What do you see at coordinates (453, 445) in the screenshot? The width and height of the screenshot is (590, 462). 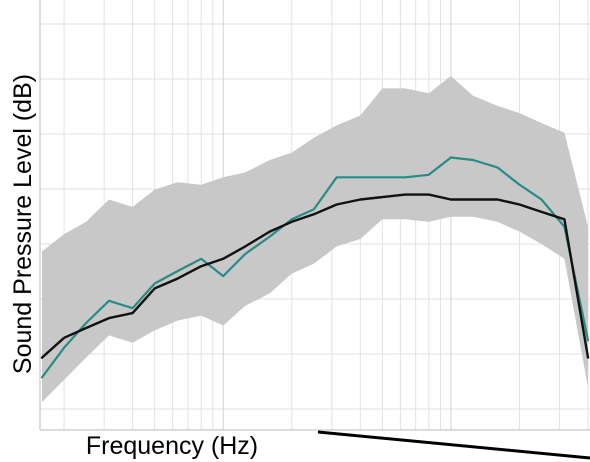 I see `annotation-line` at bounding box center [453, 445].